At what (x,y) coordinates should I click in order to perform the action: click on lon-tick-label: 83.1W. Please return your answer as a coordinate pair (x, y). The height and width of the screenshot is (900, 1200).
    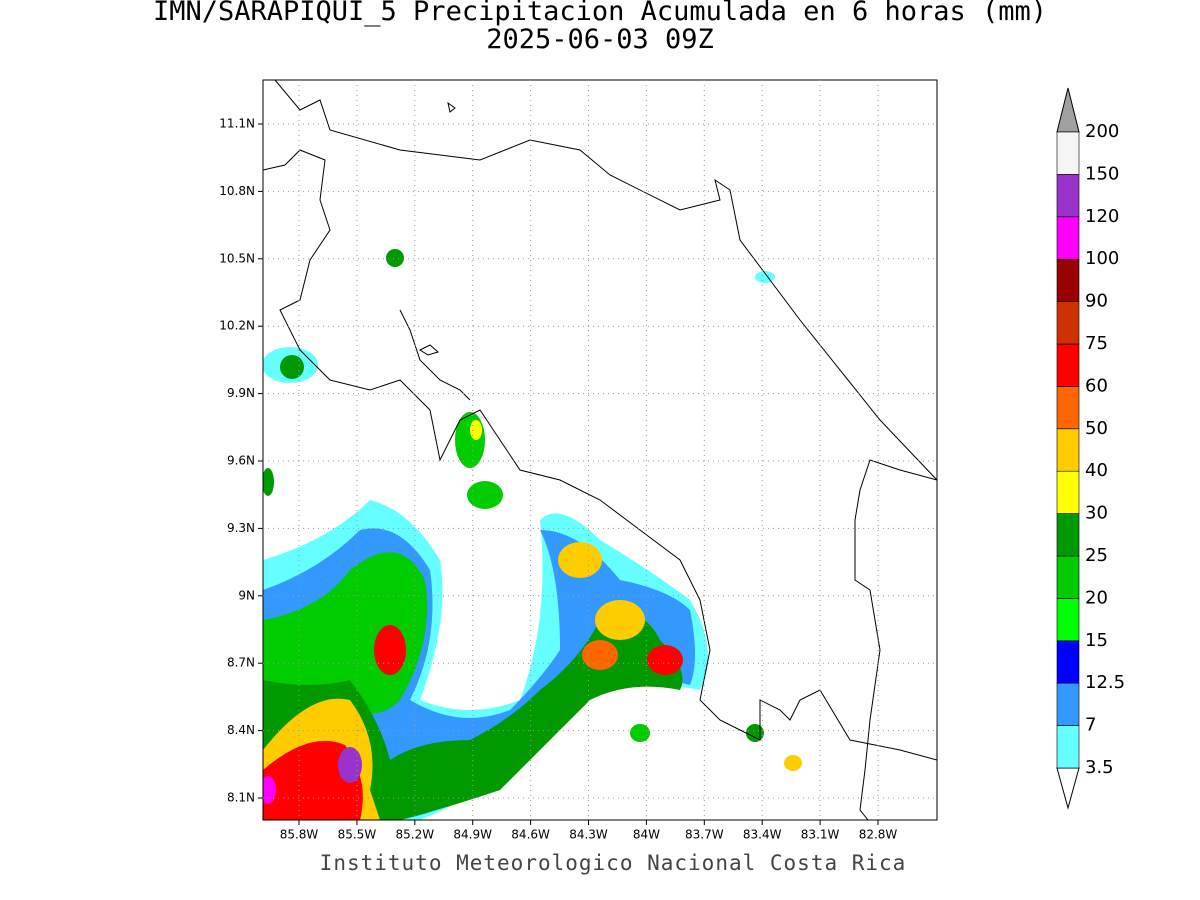
    Looking at the image, I should click on (820, 835).